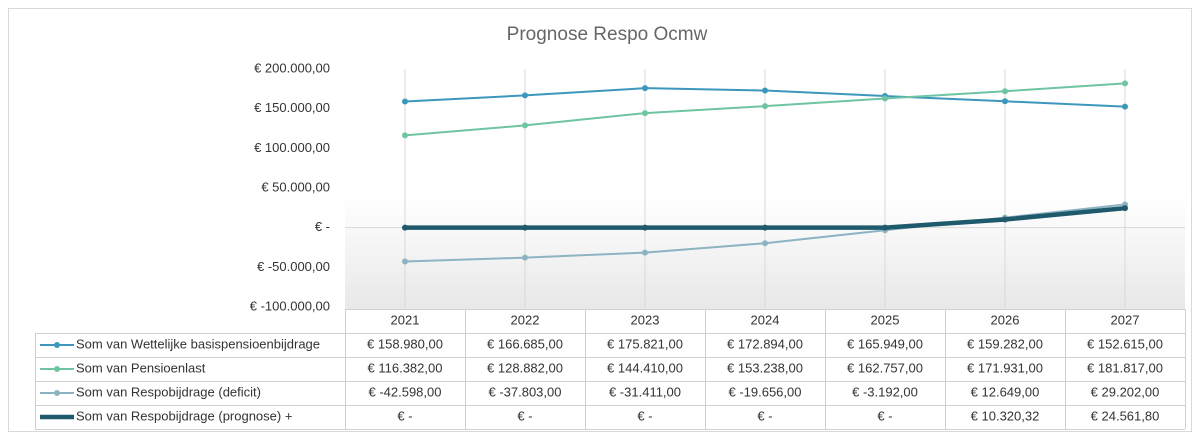  Describe the element at coordinates (1125, 415) in the screenshot. I see `data-label: € 24.561,80` at that location.